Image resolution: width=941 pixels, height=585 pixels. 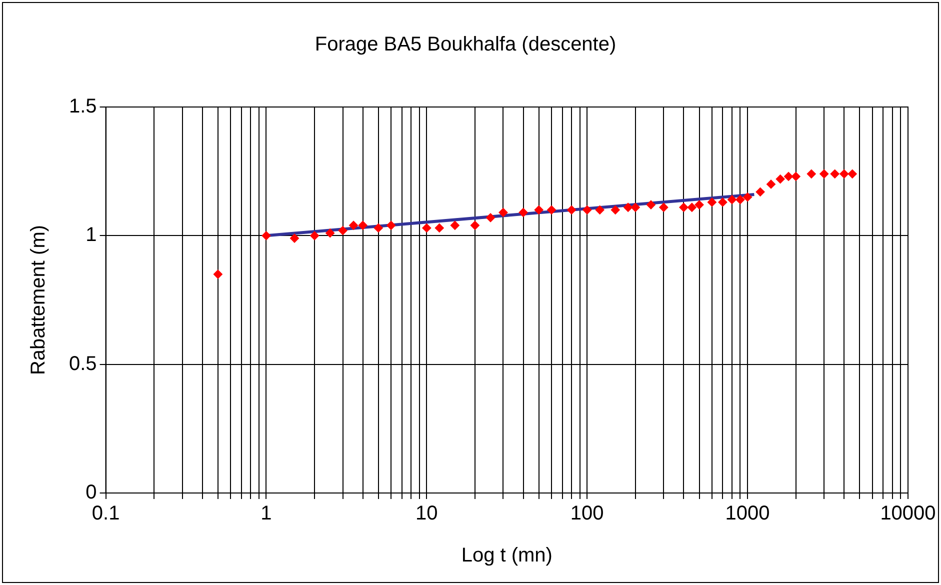 I want to click on x-tick-label: 100, so click(x=587, y=513).